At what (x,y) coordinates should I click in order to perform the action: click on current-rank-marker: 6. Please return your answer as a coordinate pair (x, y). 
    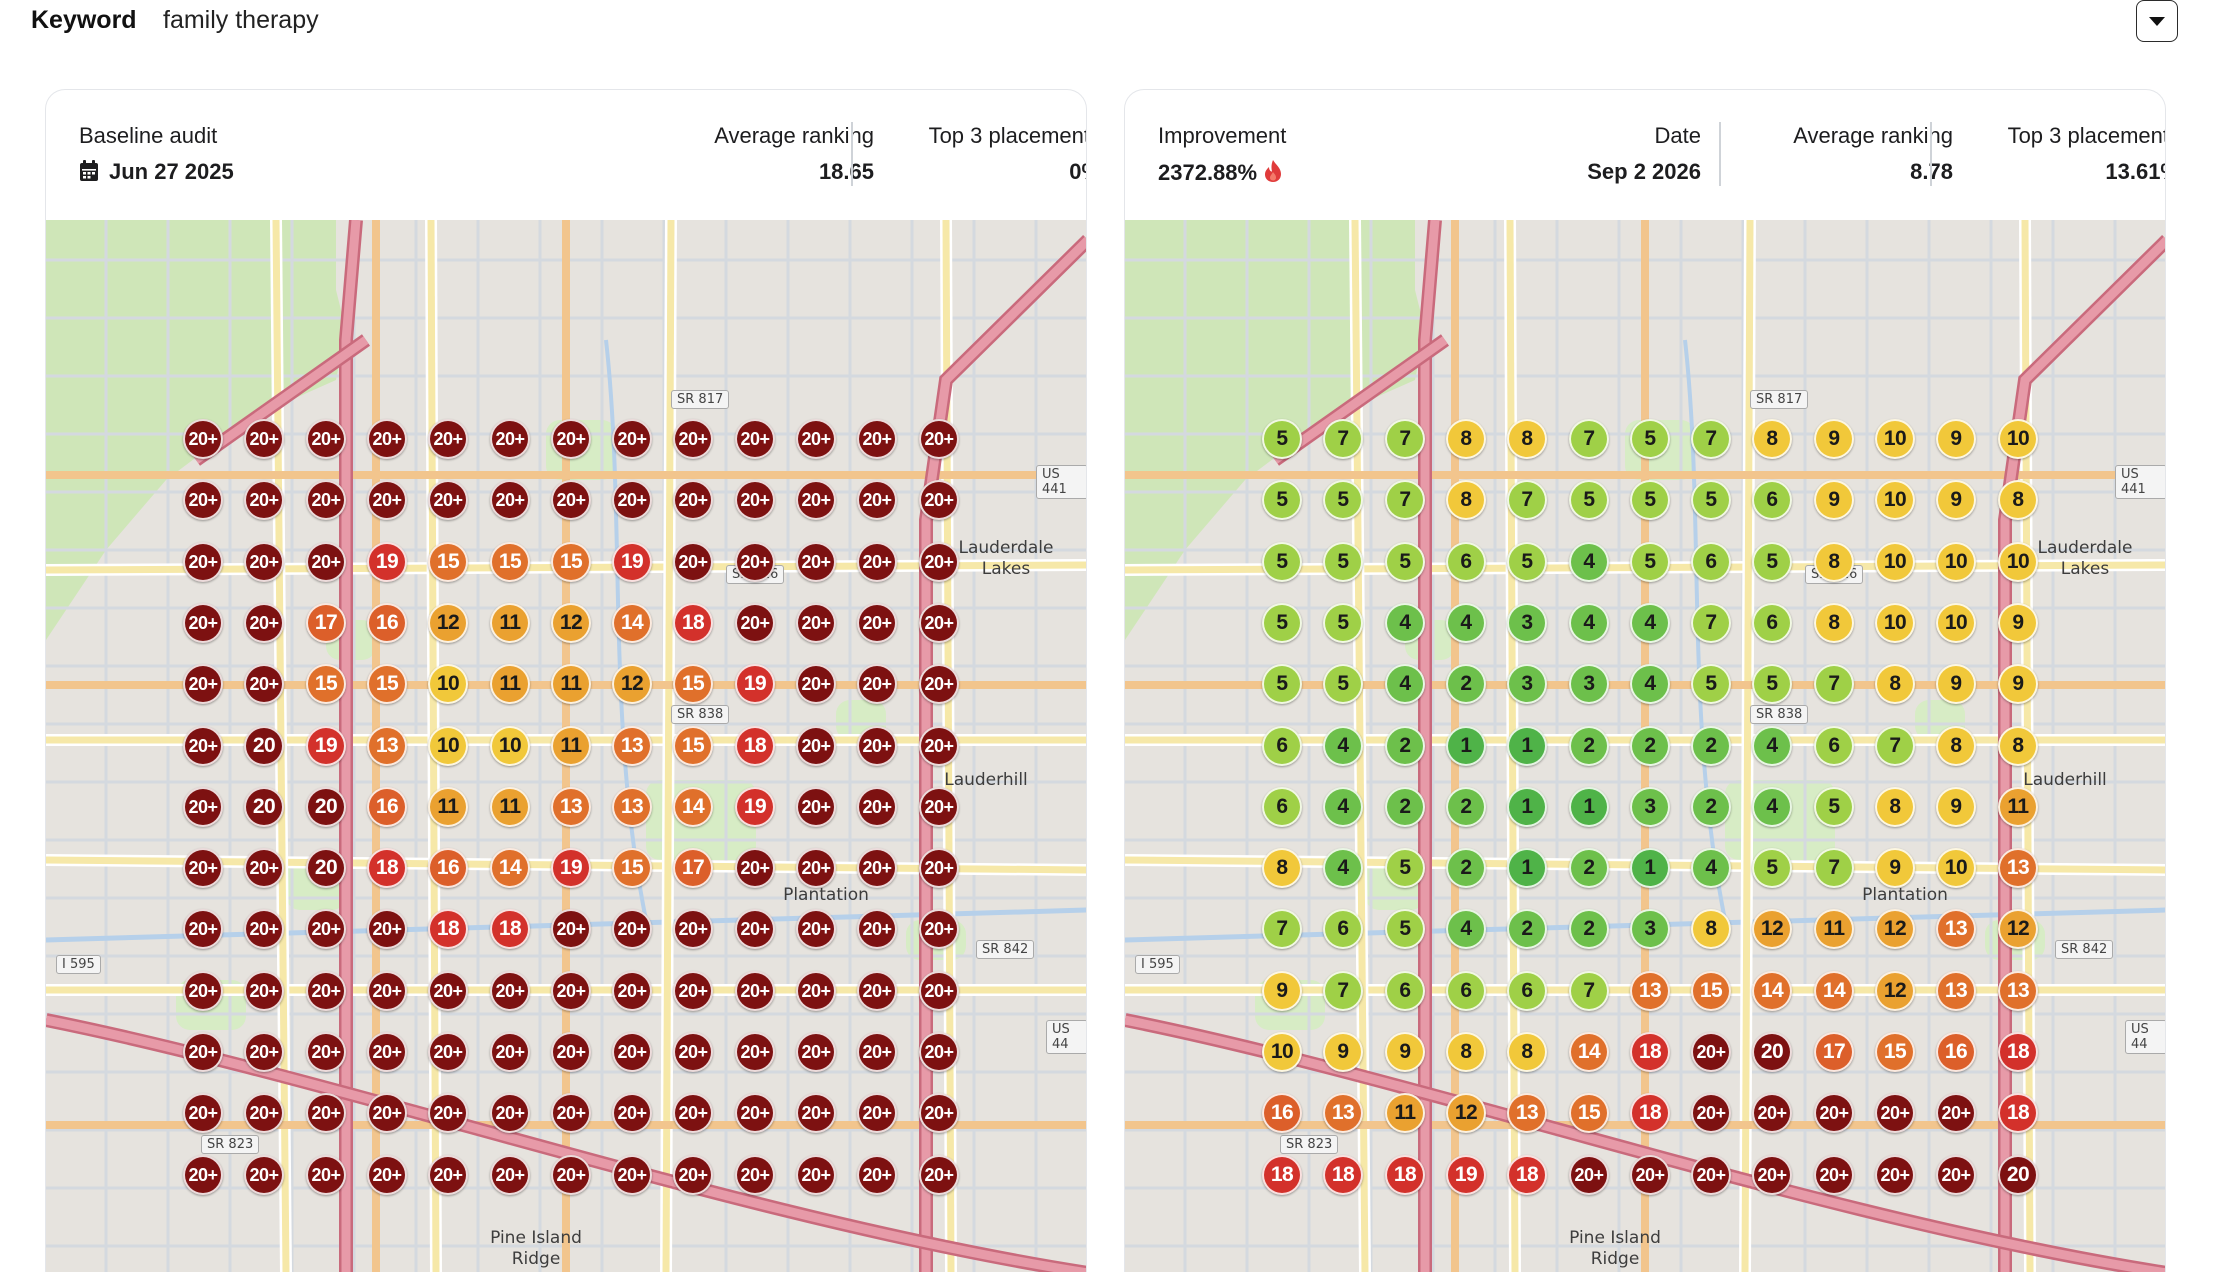
    Looking at the image, I should click on (1466, 991).